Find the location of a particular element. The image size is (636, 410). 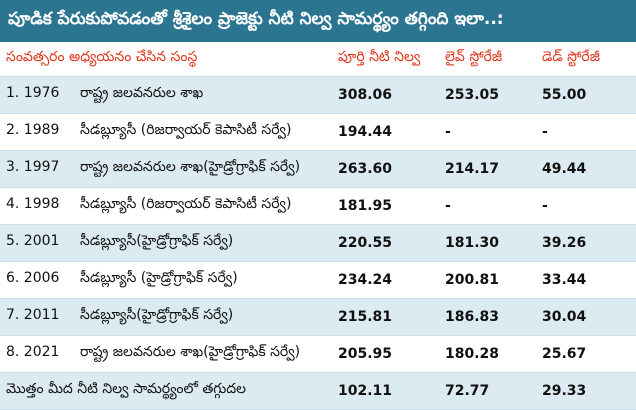

cell-dead-storage: 33.44 is located at coordinates (586, 280).